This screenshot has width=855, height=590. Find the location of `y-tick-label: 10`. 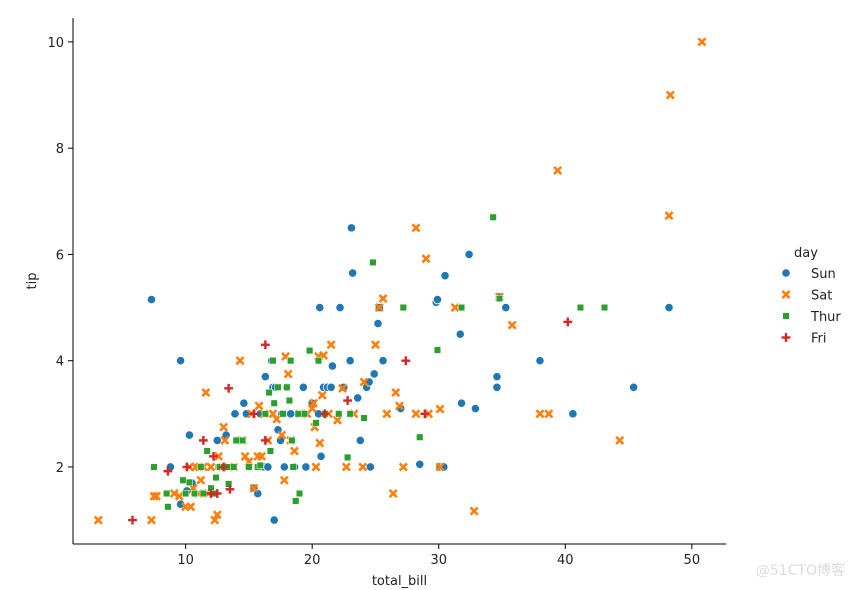

y-tick-label: 10 is located at coordinates (55, 43).